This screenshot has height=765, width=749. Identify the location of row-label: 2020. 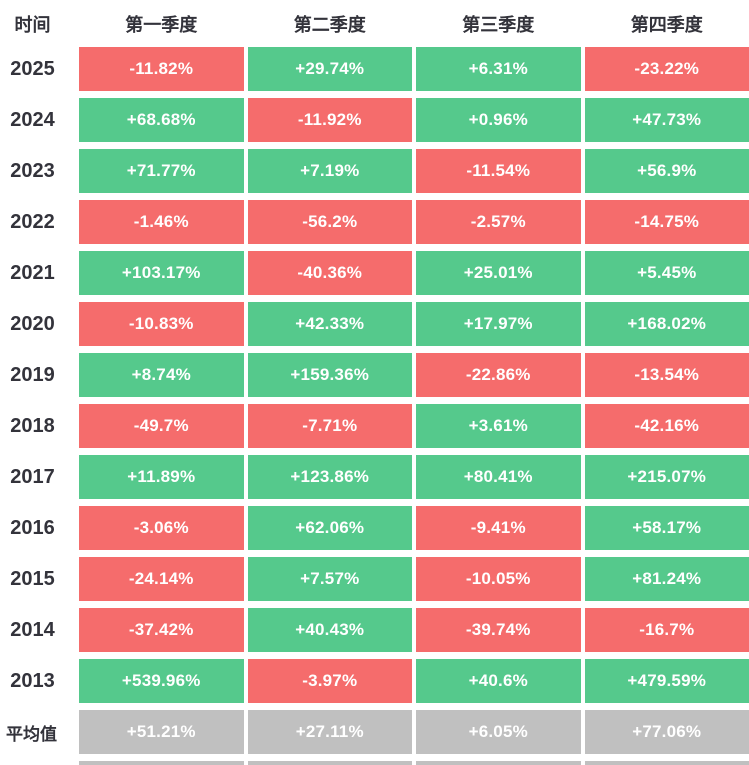
(32, 323).